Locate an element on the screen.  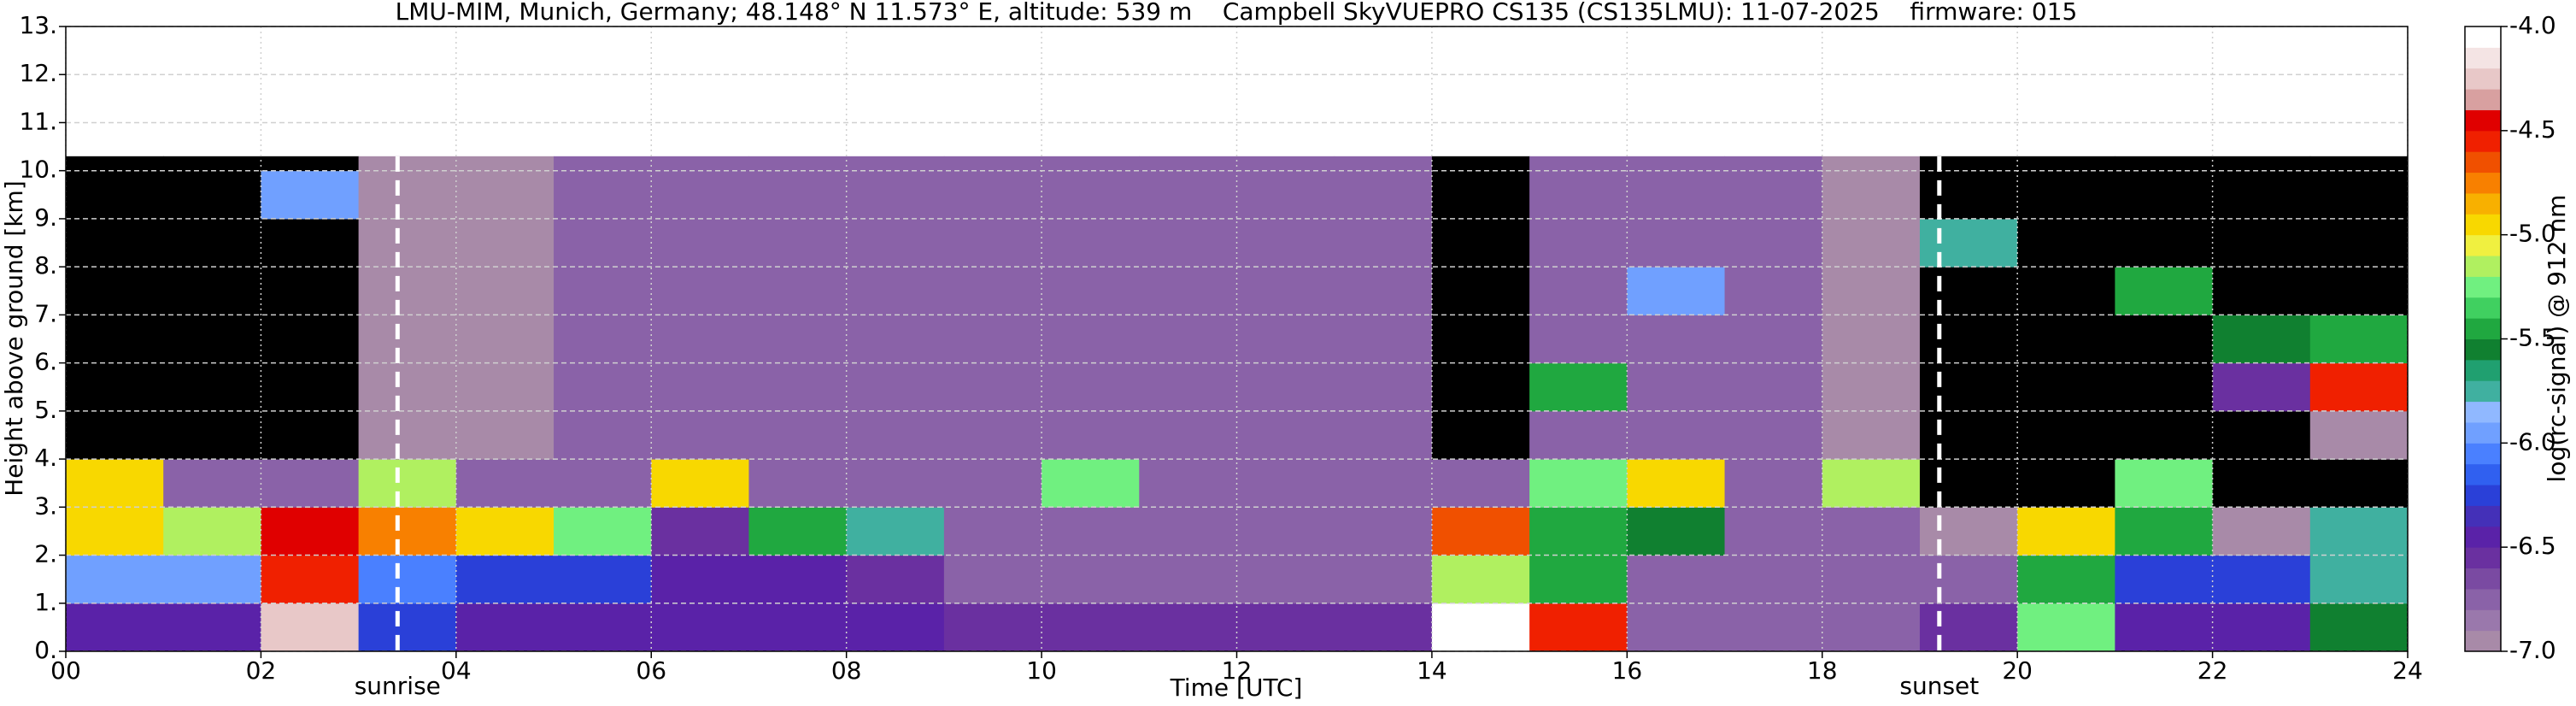
x-tick-label: 04 is located at coordinates (456, 670).